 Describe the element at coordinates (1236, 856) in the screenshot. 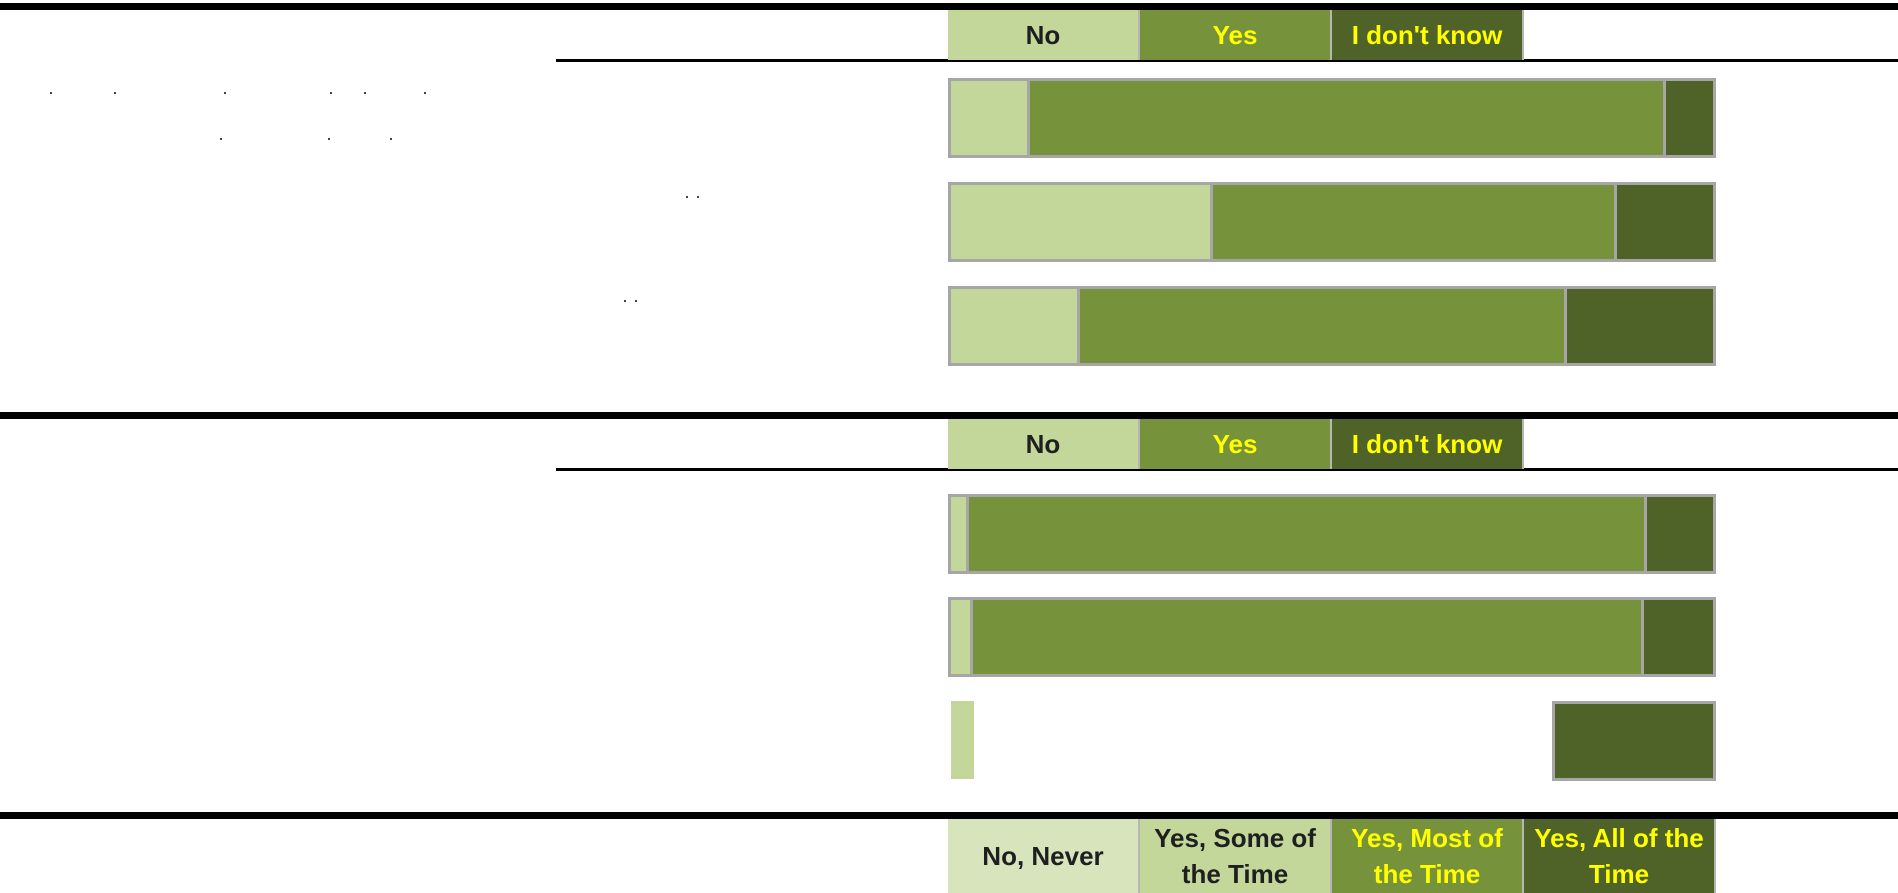

I see `legend-3-some: Yes, Some of the Time` at that location.